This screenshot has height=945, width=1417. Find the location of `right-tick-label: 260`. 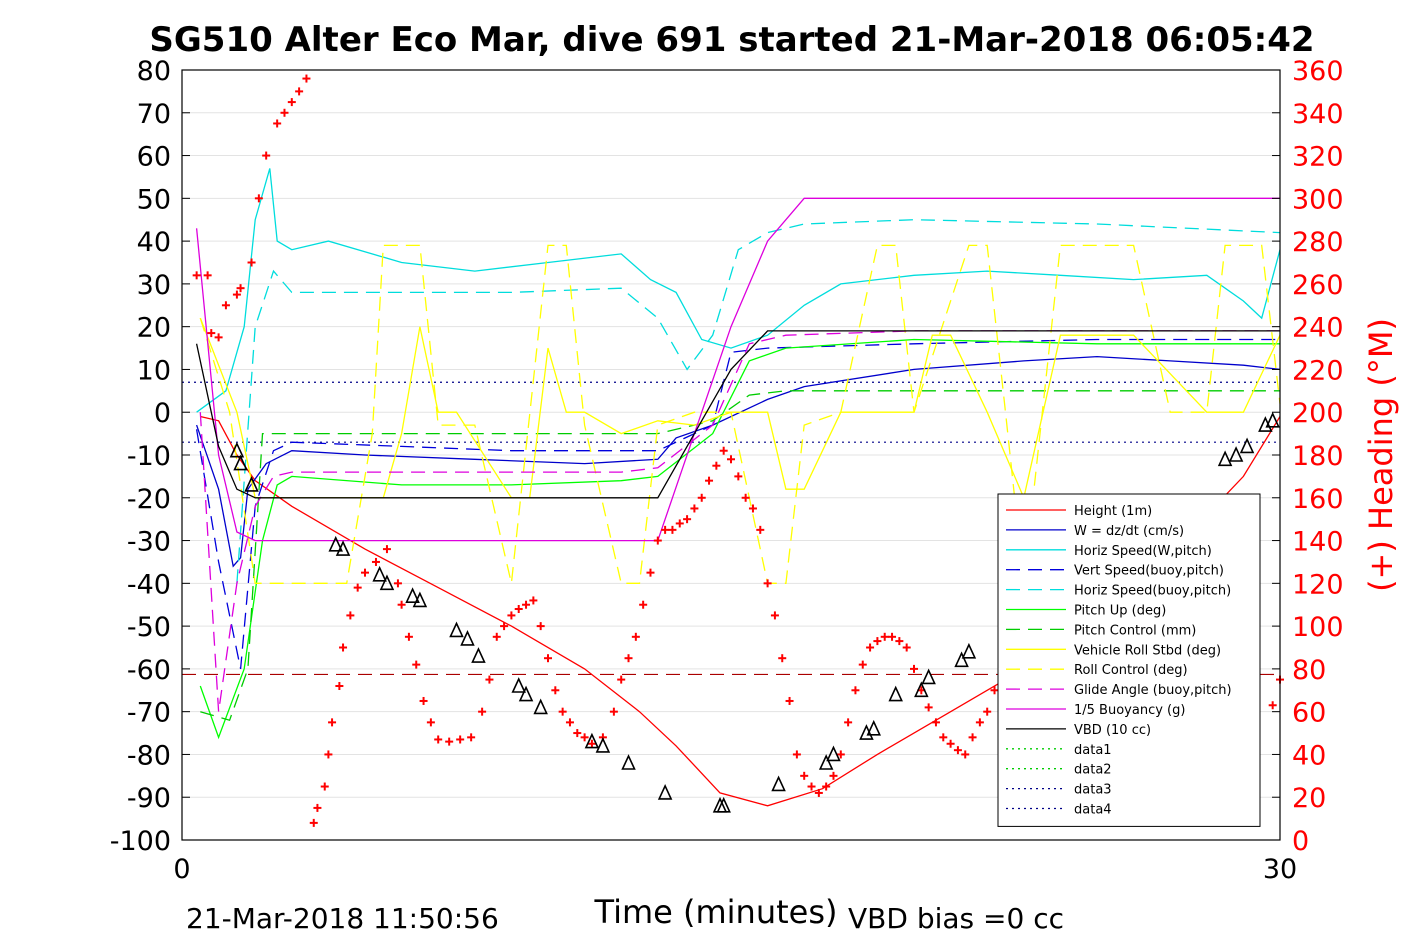

right-tick-label: 260 is located at coordinates (1318, 285).